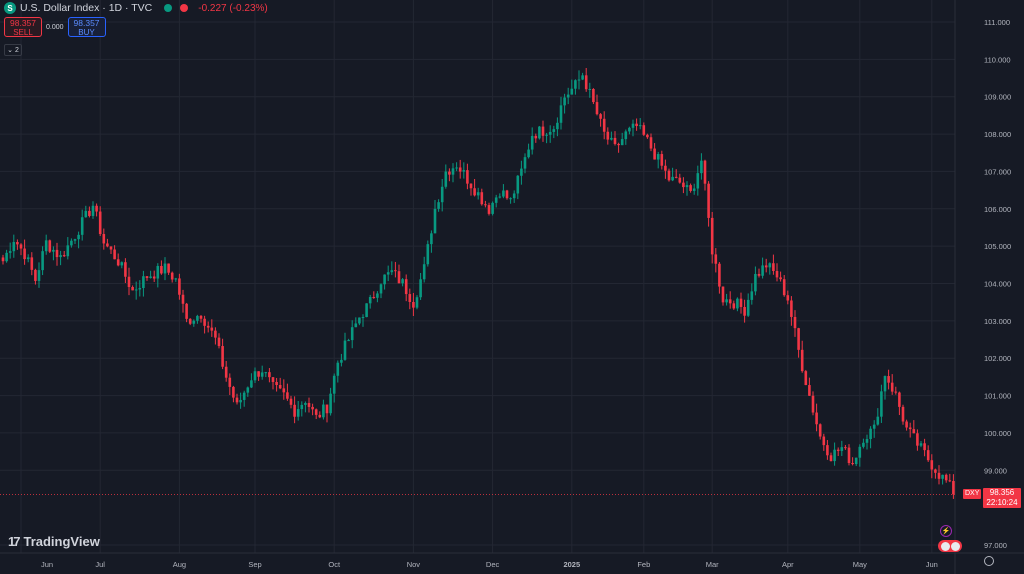 The width and height of the screenshot is (1024, 574). Describe the element at coordinates (86, 8) in the screenshot. I see `symbol-title: U.S. Dollar Index · 1D · TVC` at that location.